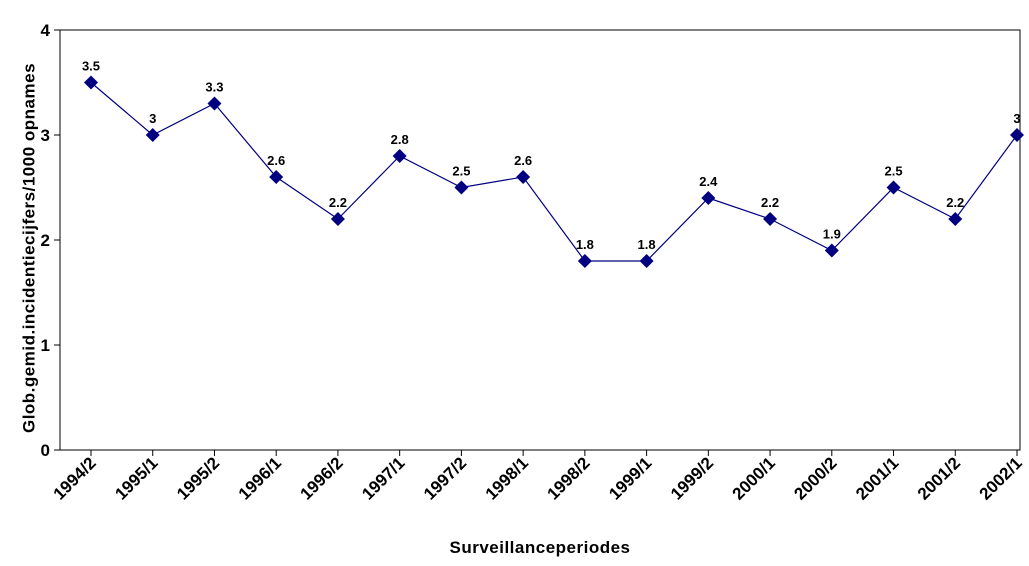 The image size is (1029, 566). Describe the element at coordinates (260, 478) in the screenshot. I see `x-tick-label: 1996/1` at that location.